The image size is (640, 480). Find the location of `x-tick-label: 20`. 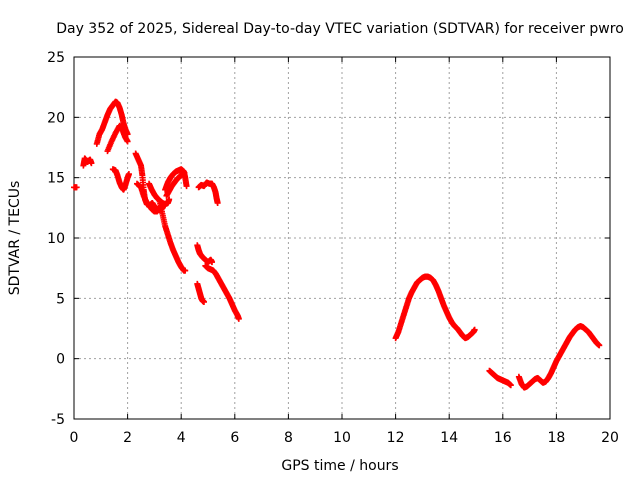

x-tick-label: 20 is located at coordinates (610, 438).